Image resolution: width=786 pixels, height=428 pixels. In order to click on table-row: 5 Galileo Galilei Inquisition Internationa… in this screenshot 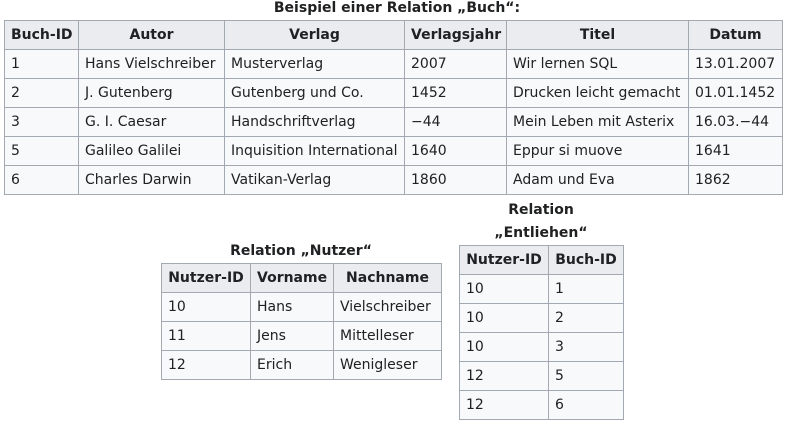, I will do `click(393, 151)`.